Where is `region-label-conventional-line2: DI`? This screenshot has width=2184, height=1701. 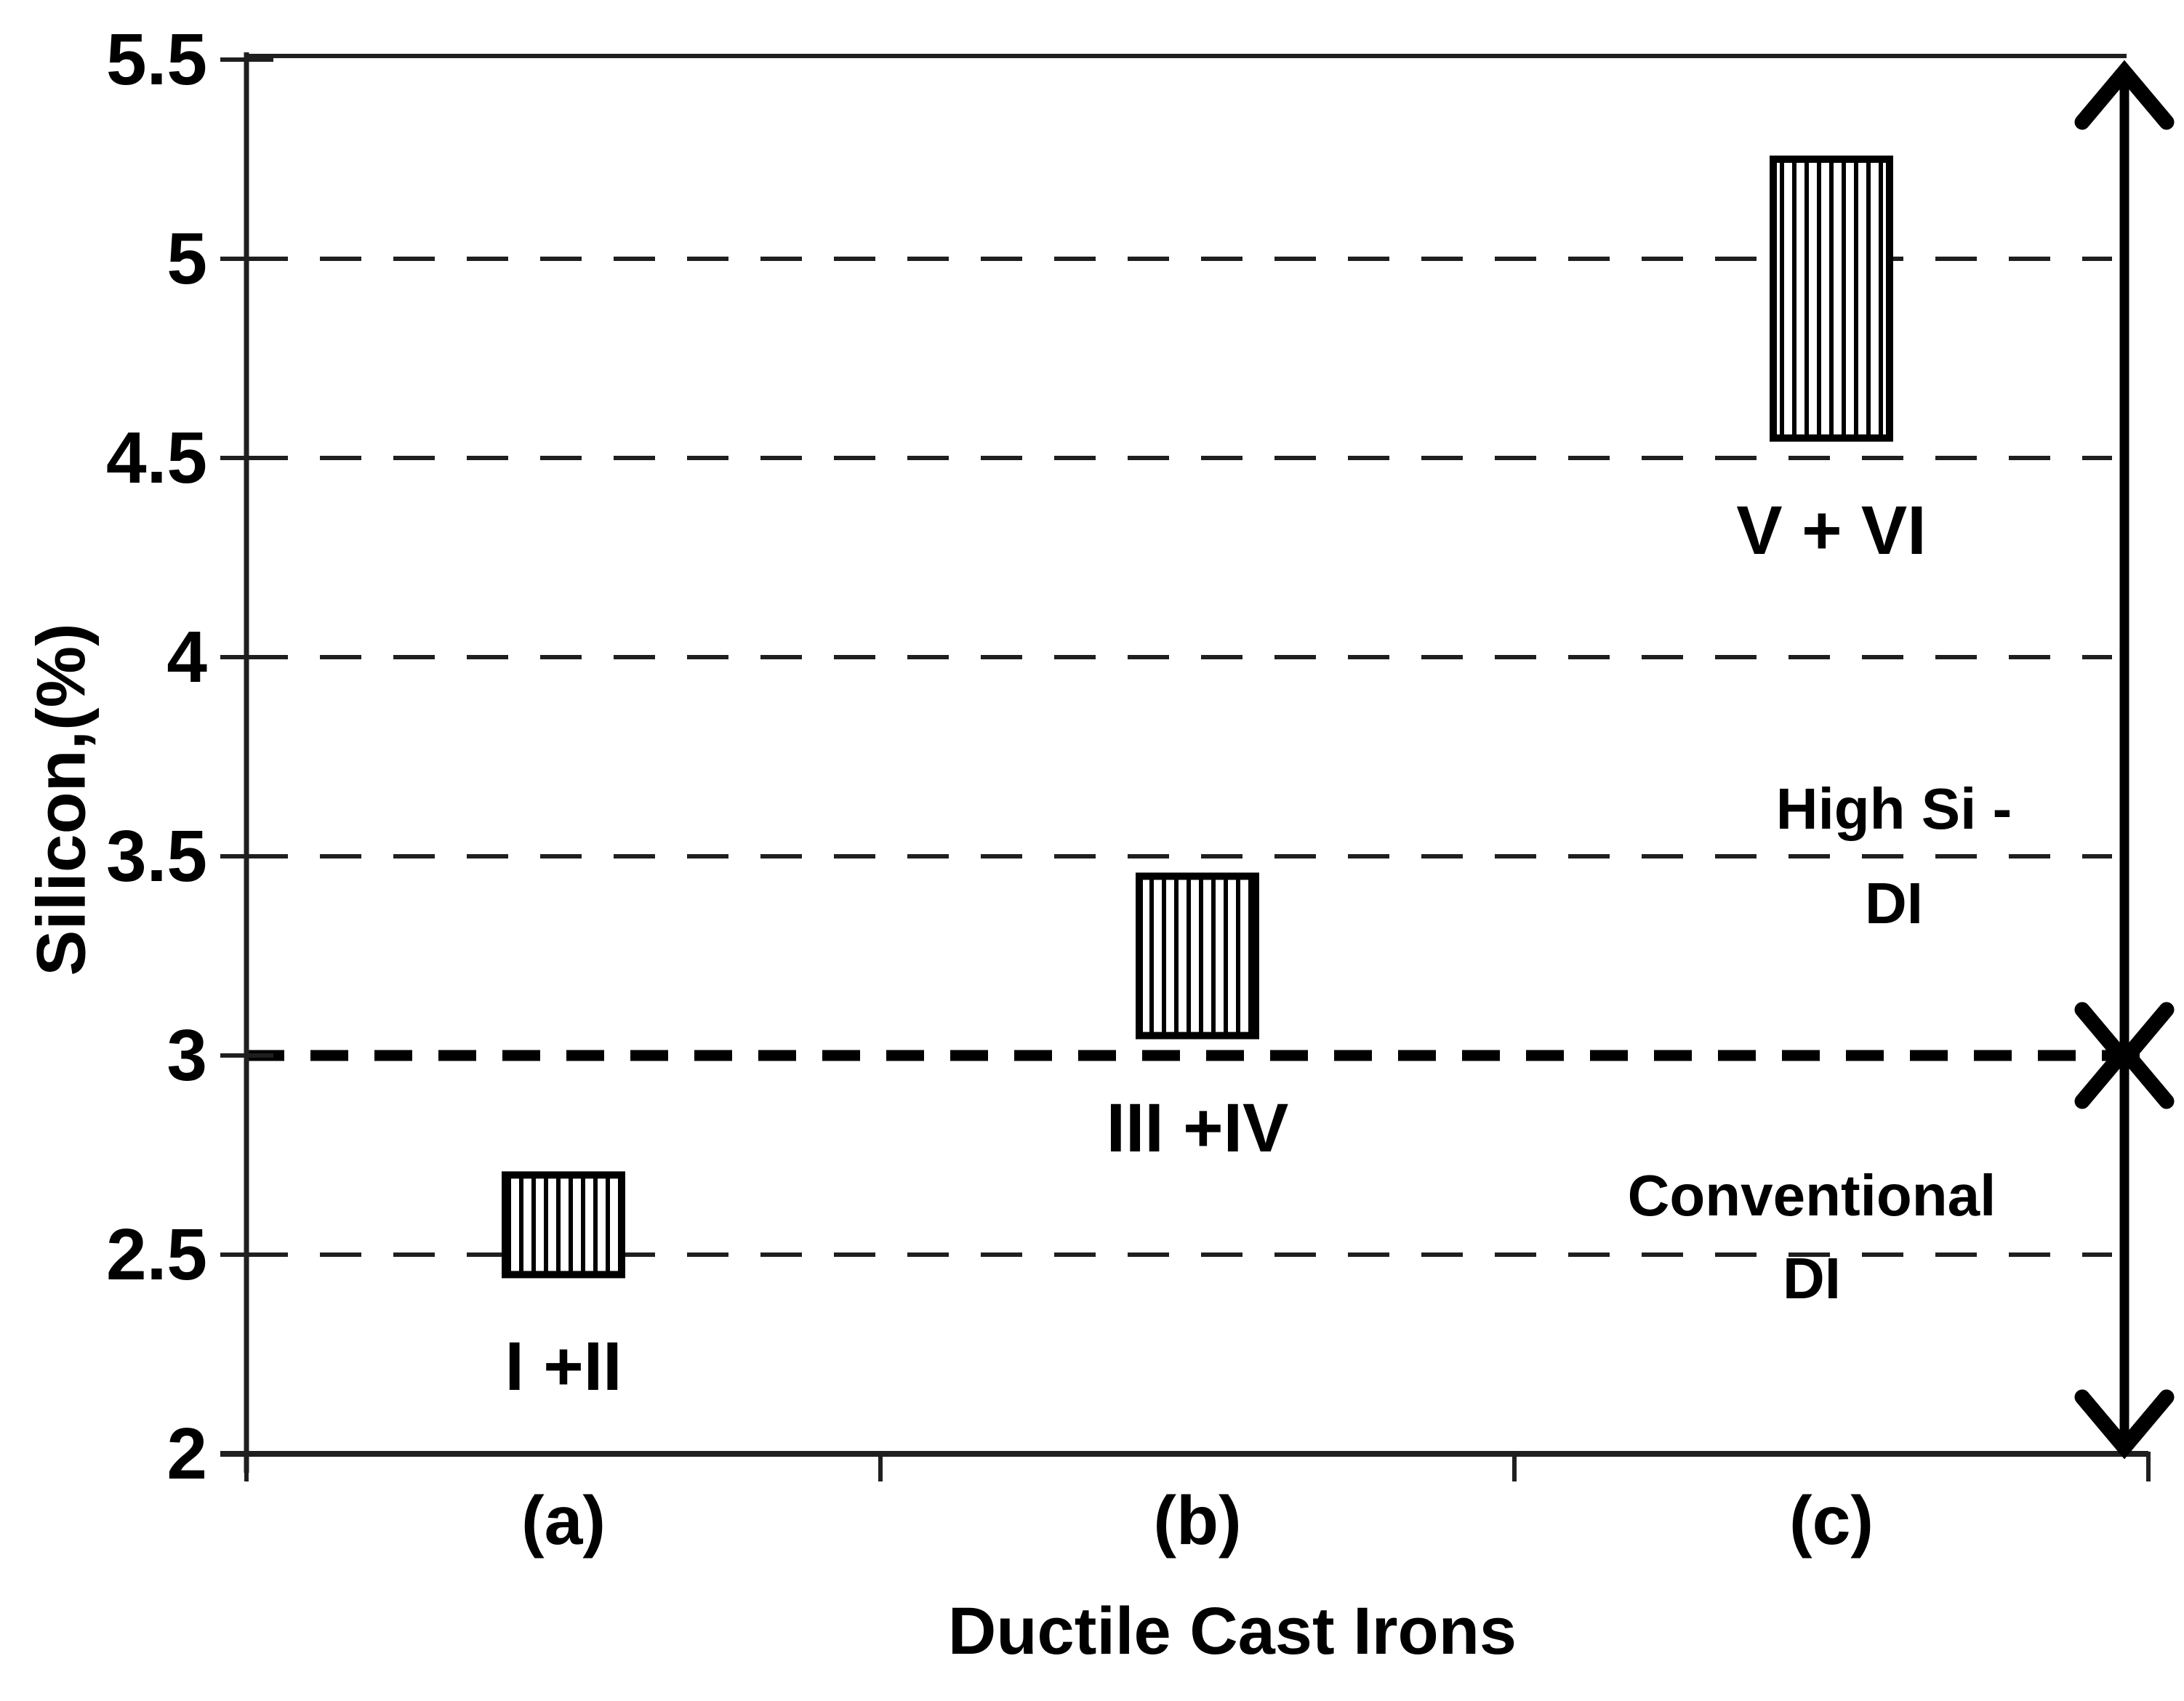
region-label-conventional-line2: DI is located at coordinates (1812, 1278).